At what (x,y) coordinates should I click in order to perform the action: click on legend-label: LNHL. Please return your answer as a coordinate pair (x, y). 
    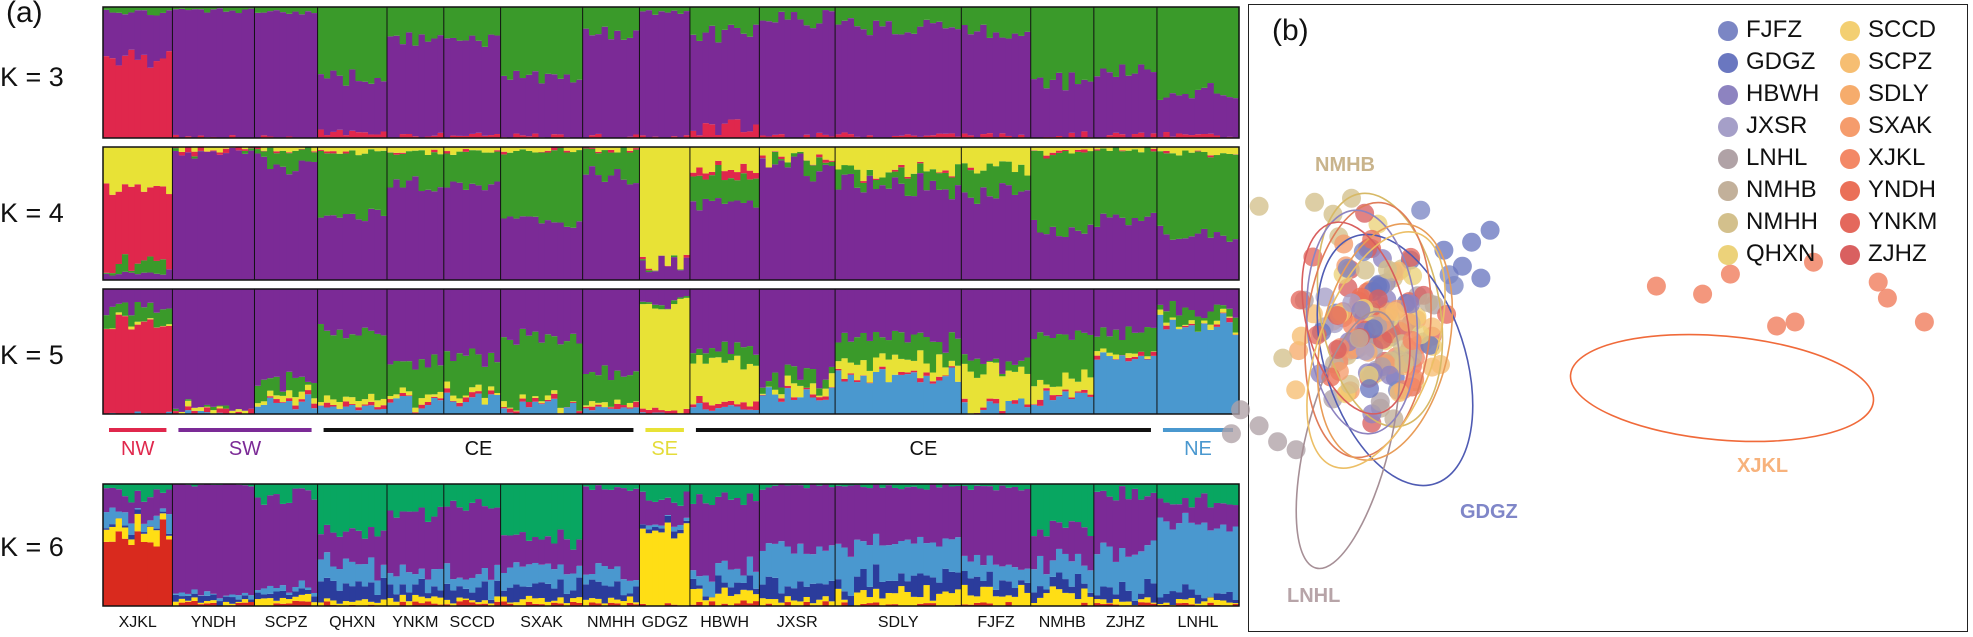
    Looking at the image, I should click on (1777, 157).